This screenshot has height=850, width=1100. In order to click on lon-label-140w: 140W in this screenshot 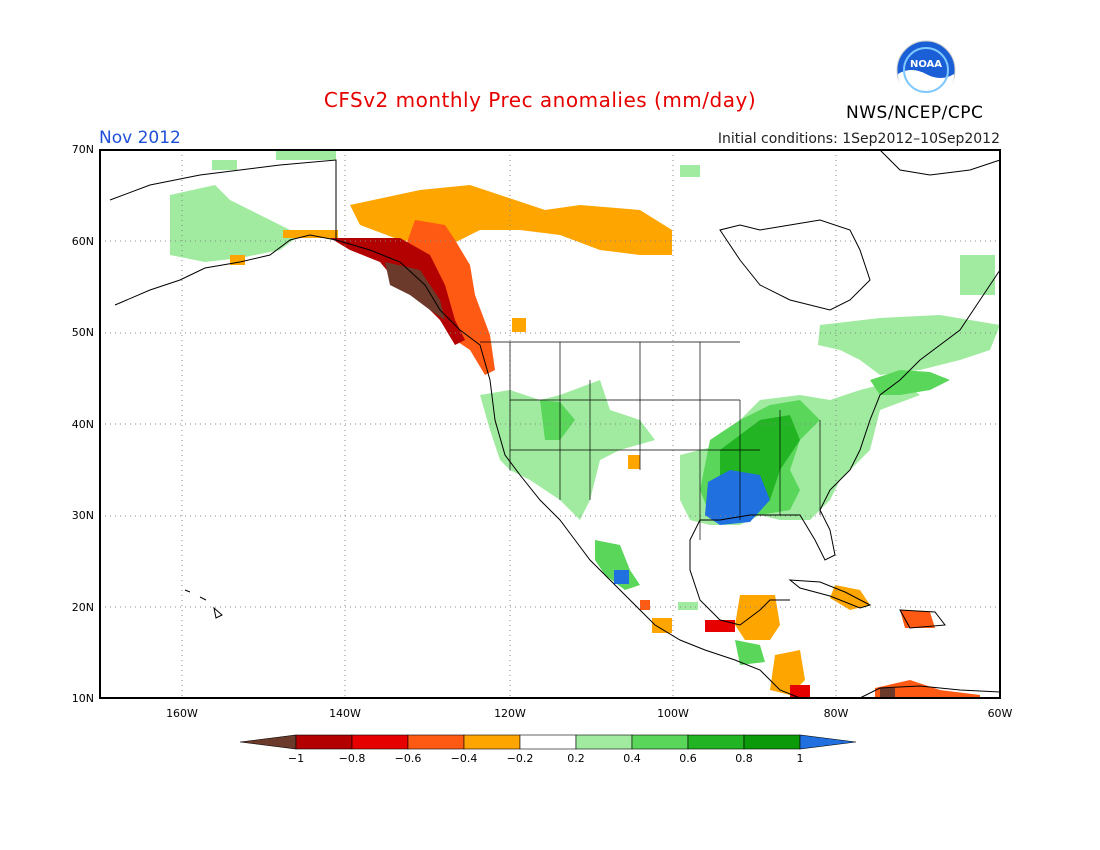, I will do `click(345, 713)`.